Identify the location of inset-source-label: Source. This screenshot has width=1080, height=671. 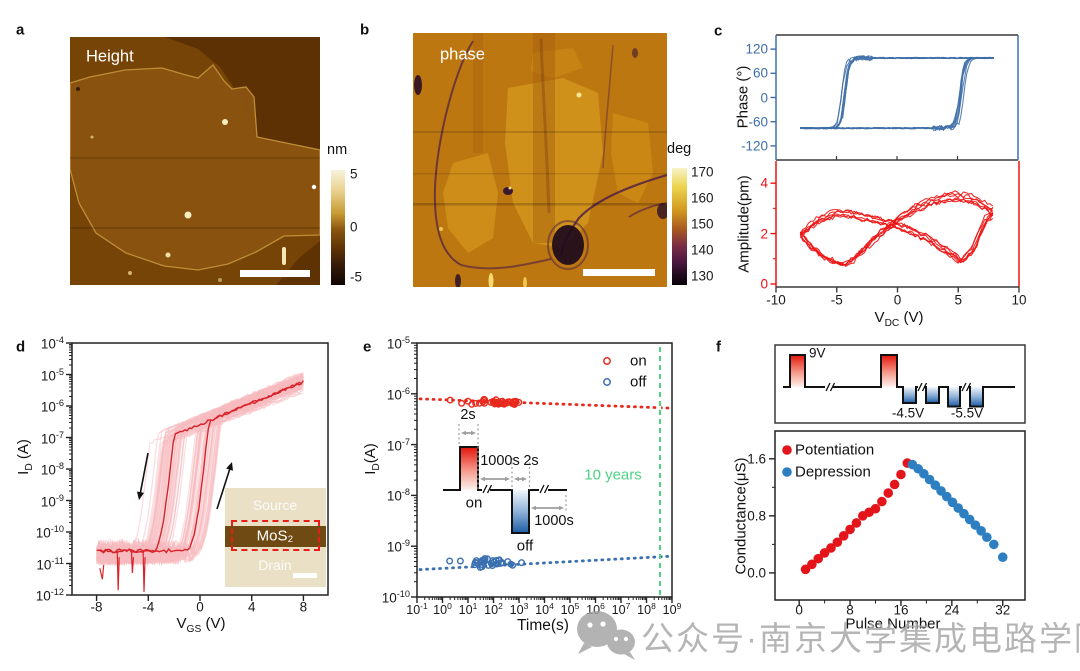
(275, 505).